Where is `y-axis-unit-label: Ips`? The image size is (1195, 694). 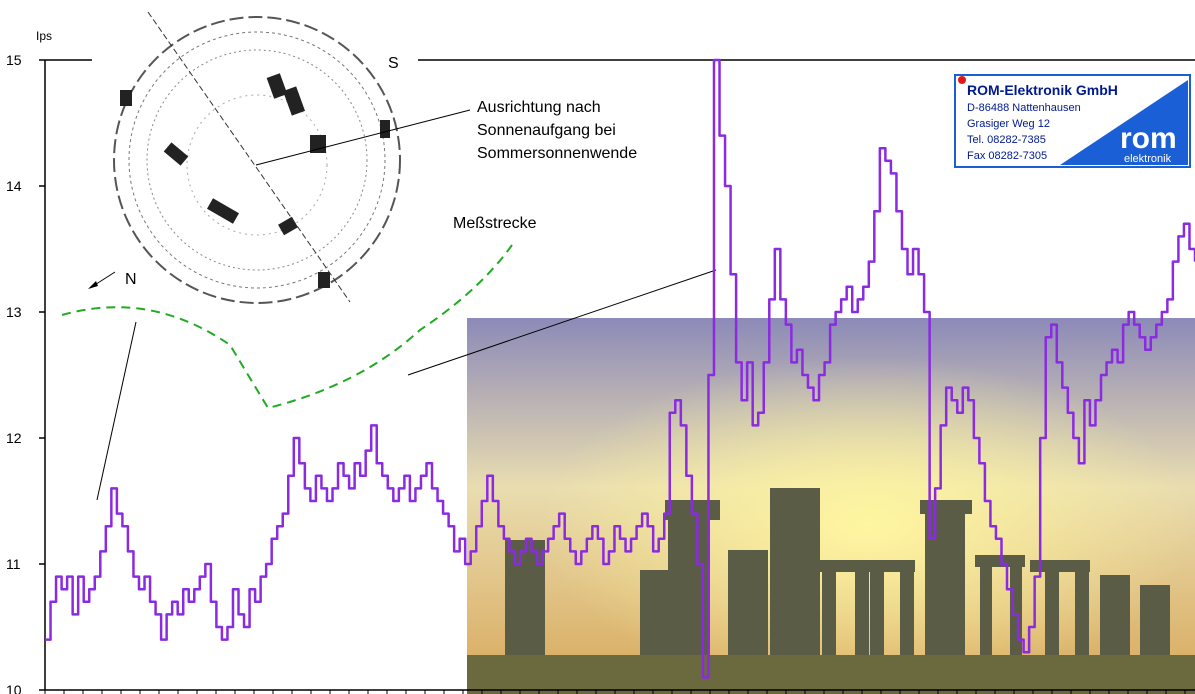 y-axis-unit-label: Ips is located at coordinates (44, 36).